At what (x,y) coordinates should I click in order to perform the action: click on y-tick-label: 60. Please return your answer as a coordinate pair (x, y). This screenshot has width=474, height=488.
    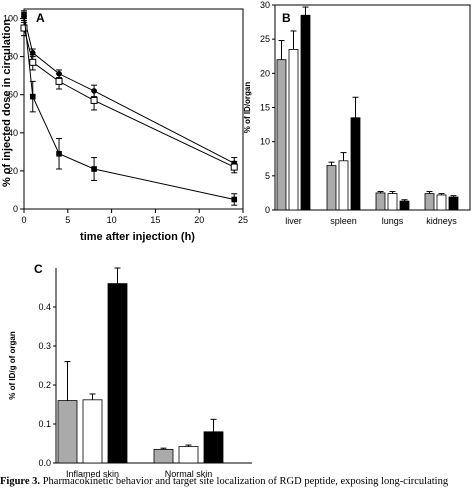
    Looking at the image, I should click on (13, 95).